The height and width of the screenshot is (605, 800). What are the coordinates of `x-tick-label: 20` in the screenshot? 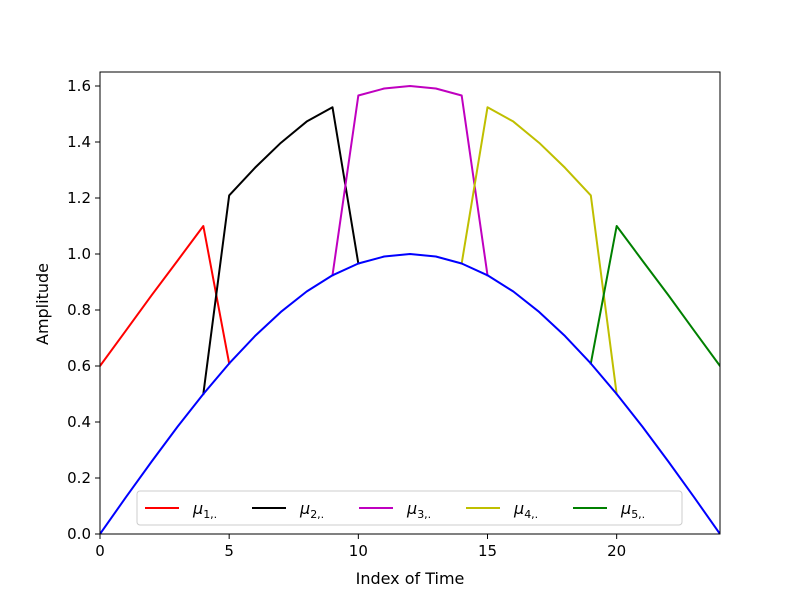 It's located at (616, 551).